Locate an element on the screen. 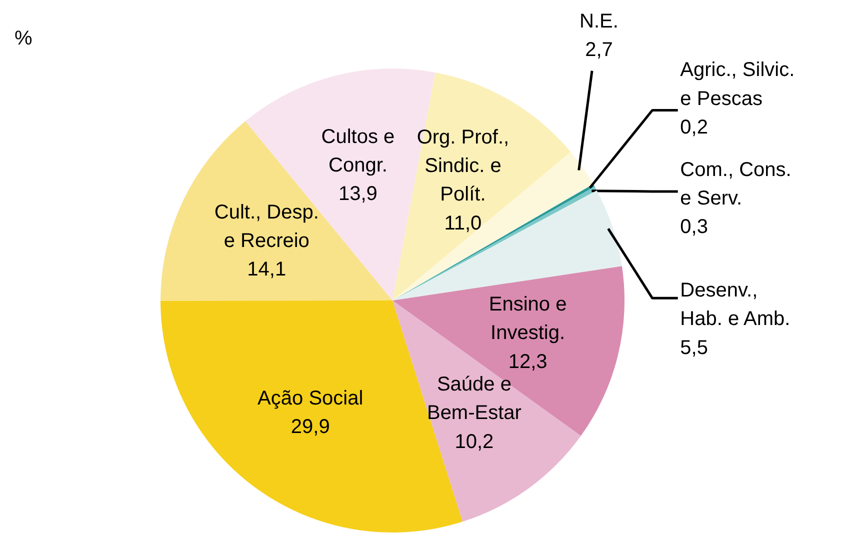 This screenshot has width=848, height=536. slice-label: Ação Social is located at coordinates (311, 399).